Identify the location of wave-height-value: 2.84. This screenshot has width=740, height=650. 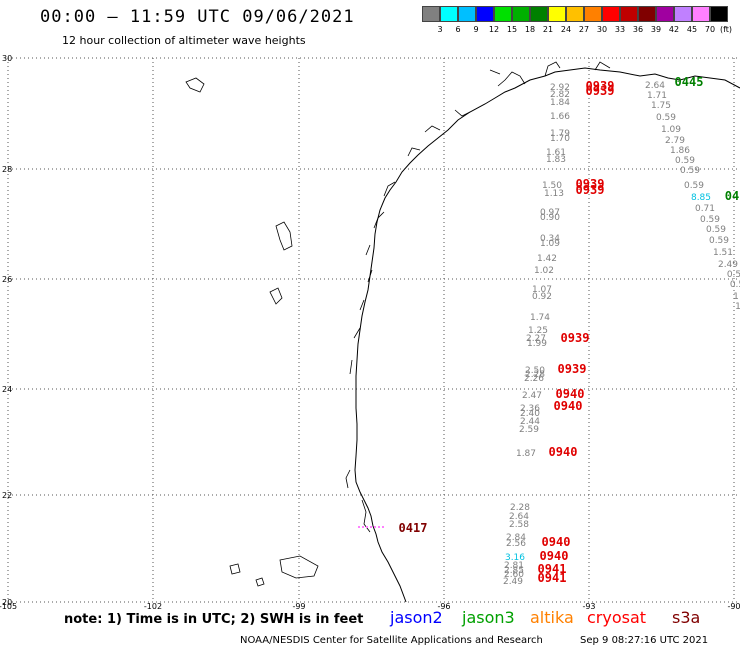
(516, 538).